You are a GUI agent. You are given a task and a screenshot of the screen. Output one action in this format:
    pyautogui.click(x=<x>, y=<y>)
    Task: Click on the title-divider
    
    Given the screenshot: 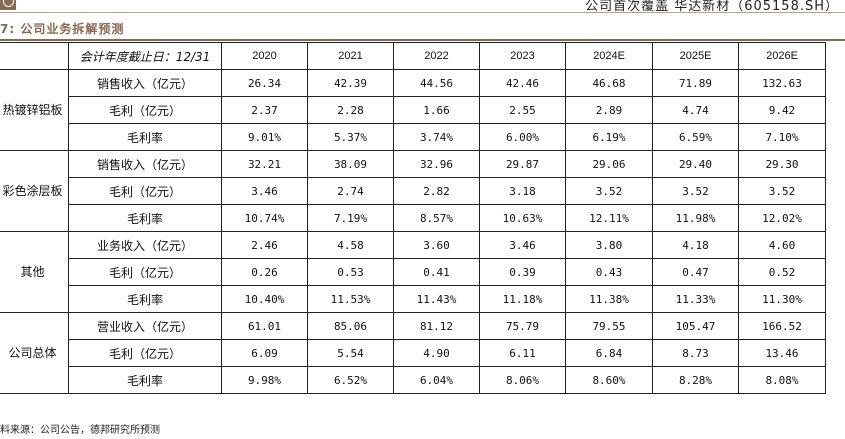 What is the action you would take?
    pyautogui.click(x=422, y=40)
    